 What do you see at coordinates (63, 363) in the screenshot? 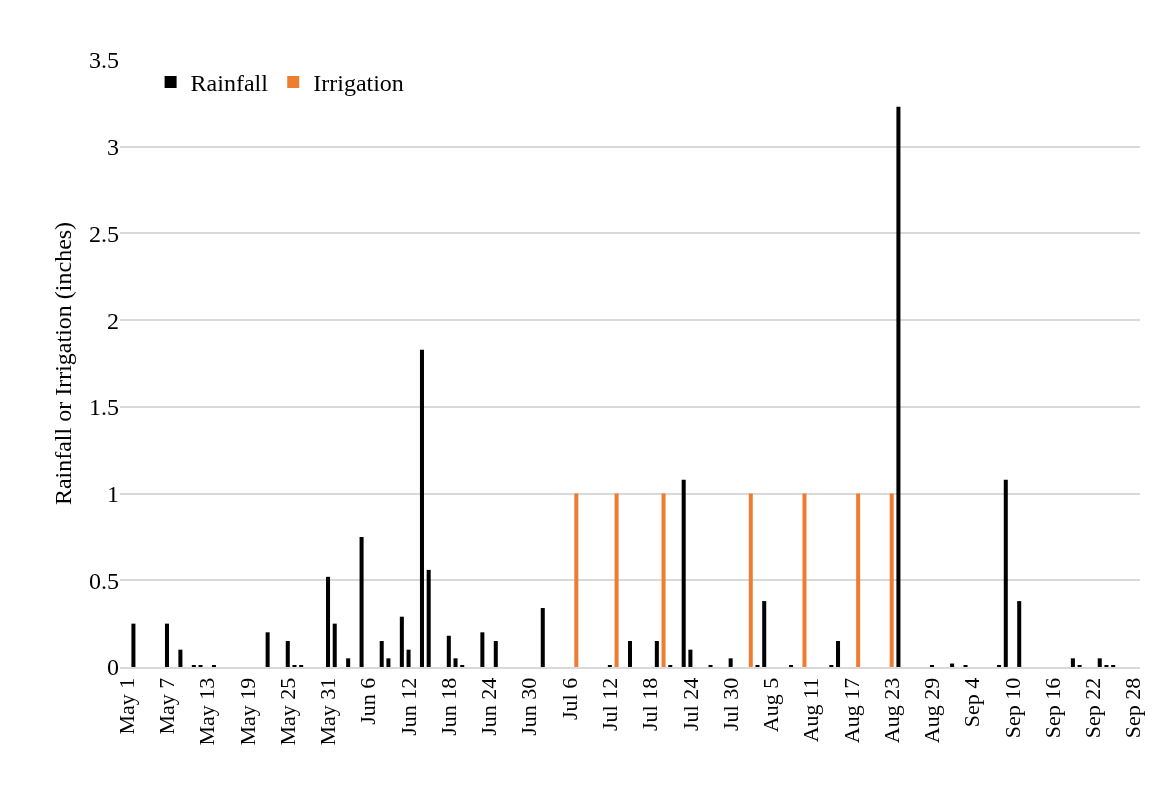
I see `y-axis-title: Rainfall or Irrigation (inches)` at bounding box center [63, 363].